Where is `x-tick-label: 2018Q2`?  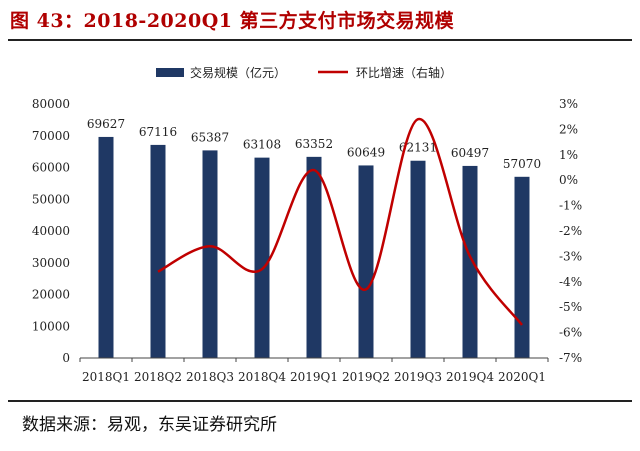 x-tick-label: 2018Q2 is located at coordinates (158, 377).